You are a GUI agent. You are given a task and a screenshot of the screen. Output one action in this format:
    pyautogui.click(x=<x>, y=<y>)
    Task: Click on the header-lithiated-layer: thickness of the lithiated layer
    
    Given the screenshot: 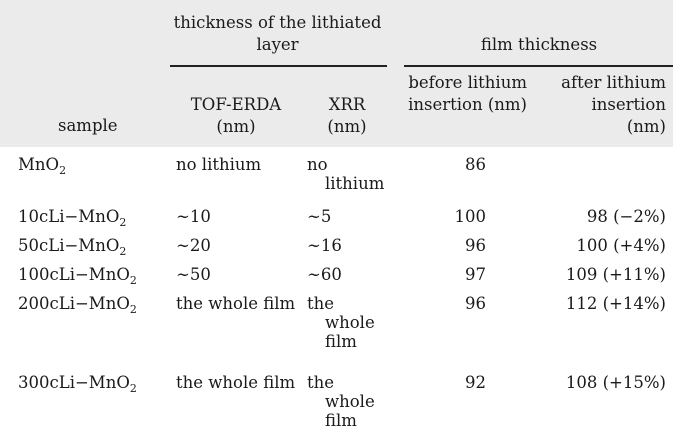 What is the action you would take?
    pyautogui.click(x=277, y=33)
    